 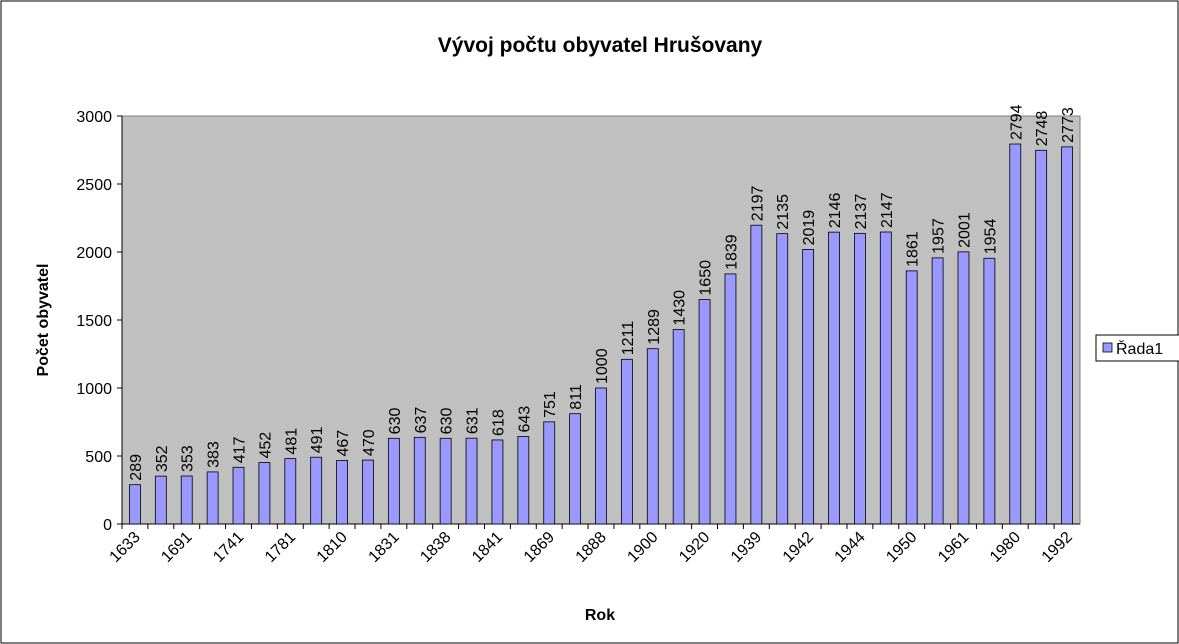 What do you see at coordinates (600, 615) in the screenshot?
I see `x-axis-label: Rok` at bounding box center [600, 615].